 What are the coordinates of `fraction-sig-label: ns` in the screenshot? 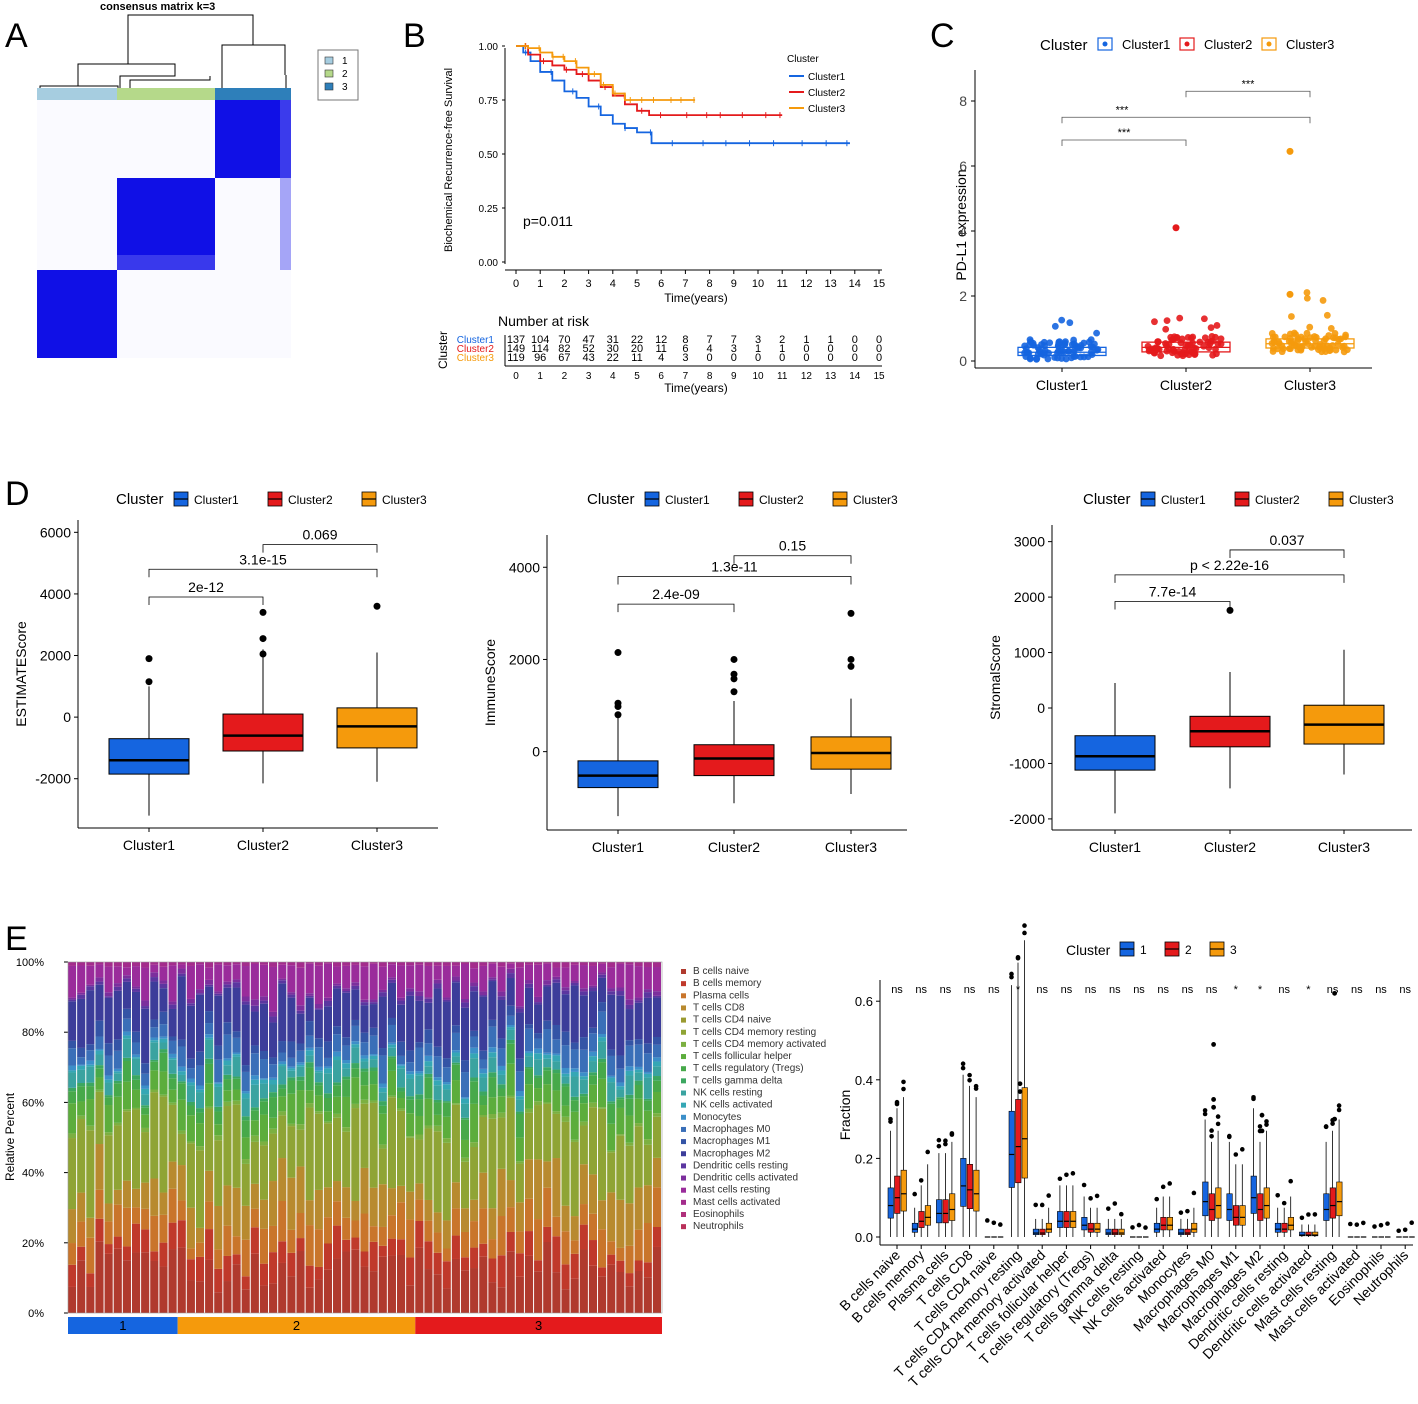 It's located at (1115, 990).